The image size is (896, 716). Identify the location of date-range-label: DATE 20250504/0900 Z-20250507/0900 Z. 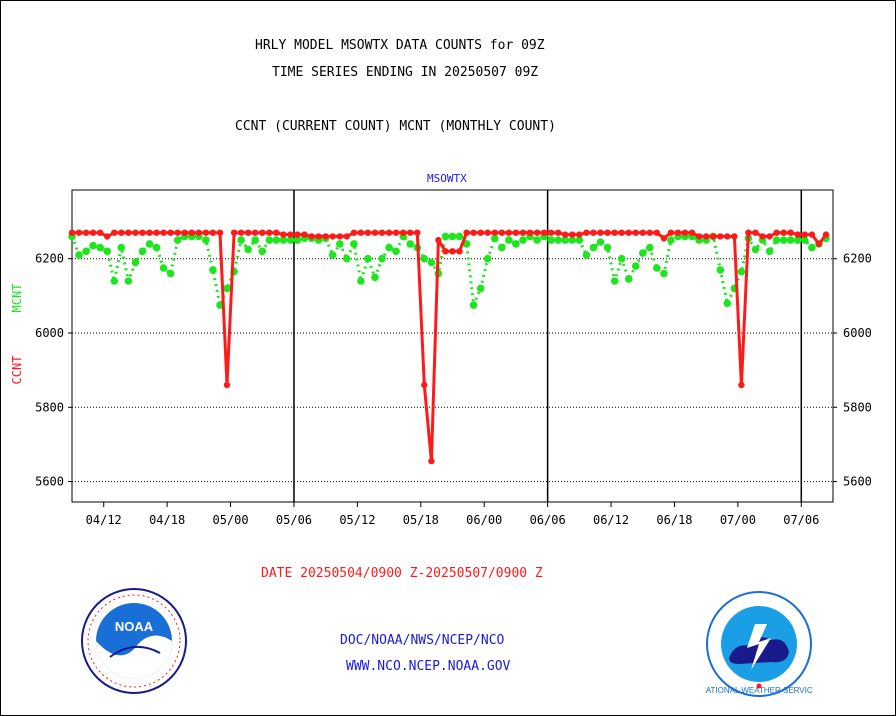
(402, 573).